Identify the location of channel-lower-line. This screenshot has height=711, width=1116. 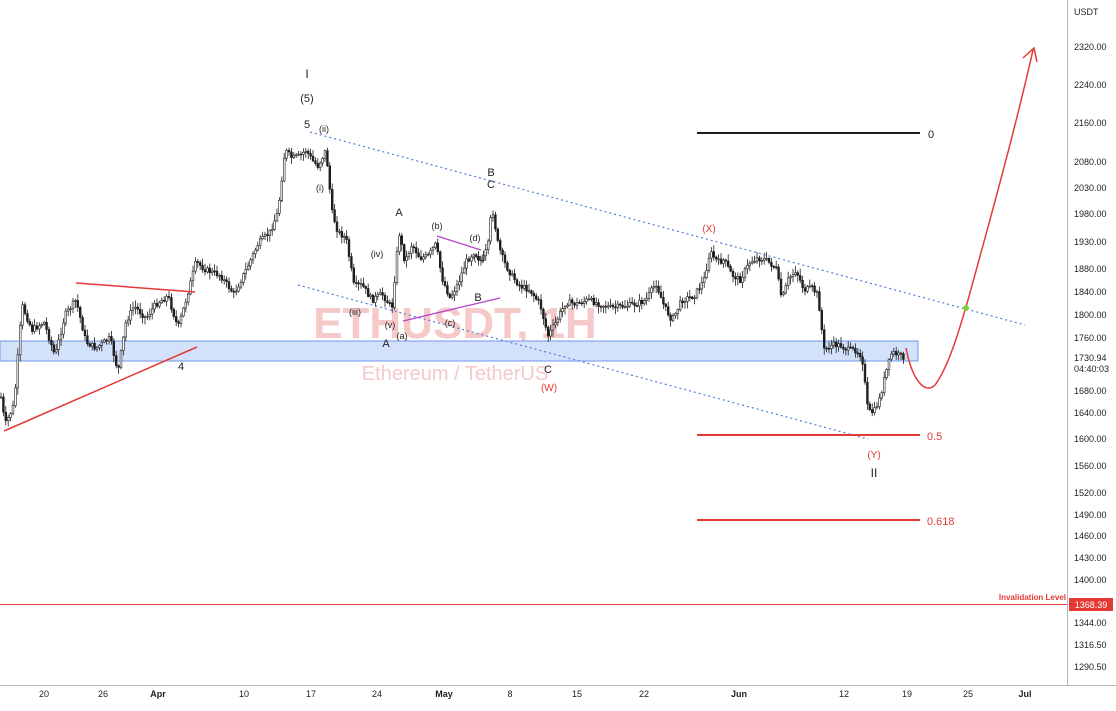
(583, 362).